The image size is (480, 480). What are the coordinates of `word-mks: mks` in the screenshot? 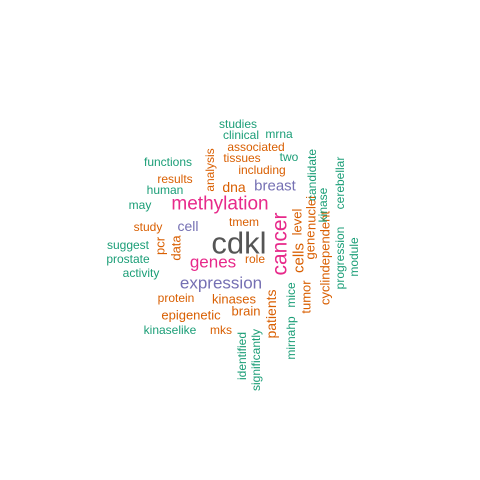 It's located at (221, 330).